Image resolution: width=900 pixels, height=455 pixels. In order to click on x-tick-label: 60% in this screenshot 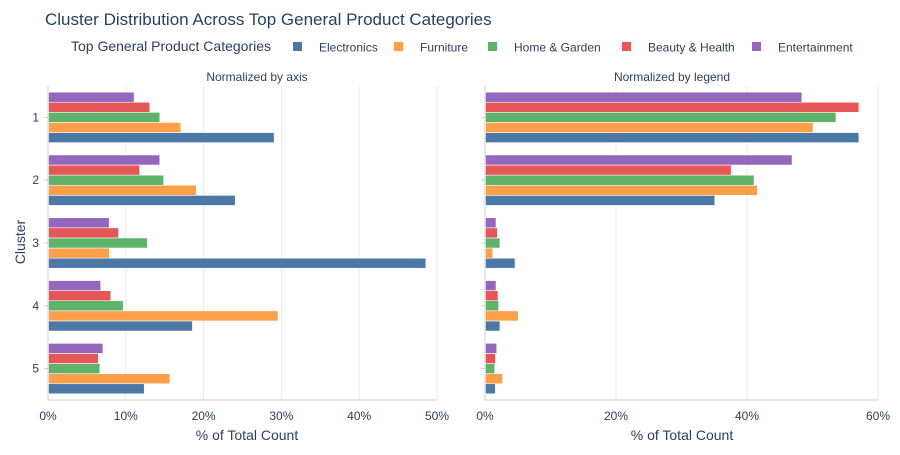, I will do `click(878, 416)`.